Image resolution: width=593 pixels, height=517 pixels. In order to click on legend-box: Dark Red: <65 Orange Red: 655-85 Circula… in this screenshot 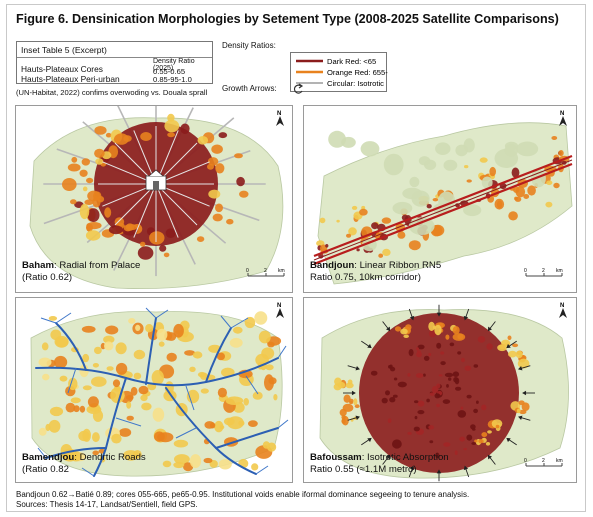, I will do `click(339, 72)`.